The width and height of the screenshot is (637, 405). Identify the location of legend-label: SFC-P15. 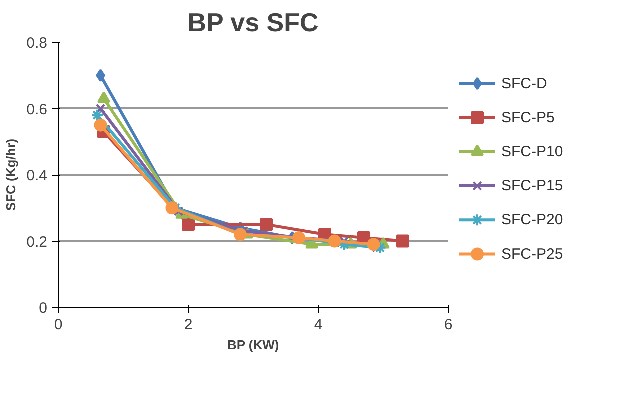
(533, 186).